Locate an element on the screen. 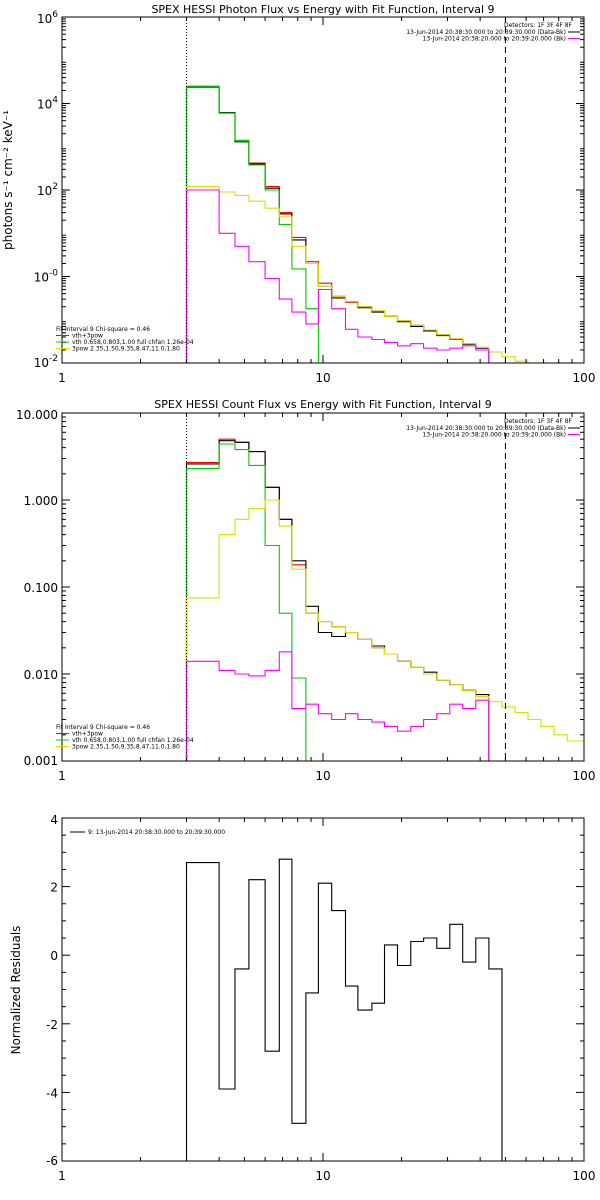 This screenshot has height=1200, width=600. y-tick-label: 0.001 is located at coordinates (41, 761).